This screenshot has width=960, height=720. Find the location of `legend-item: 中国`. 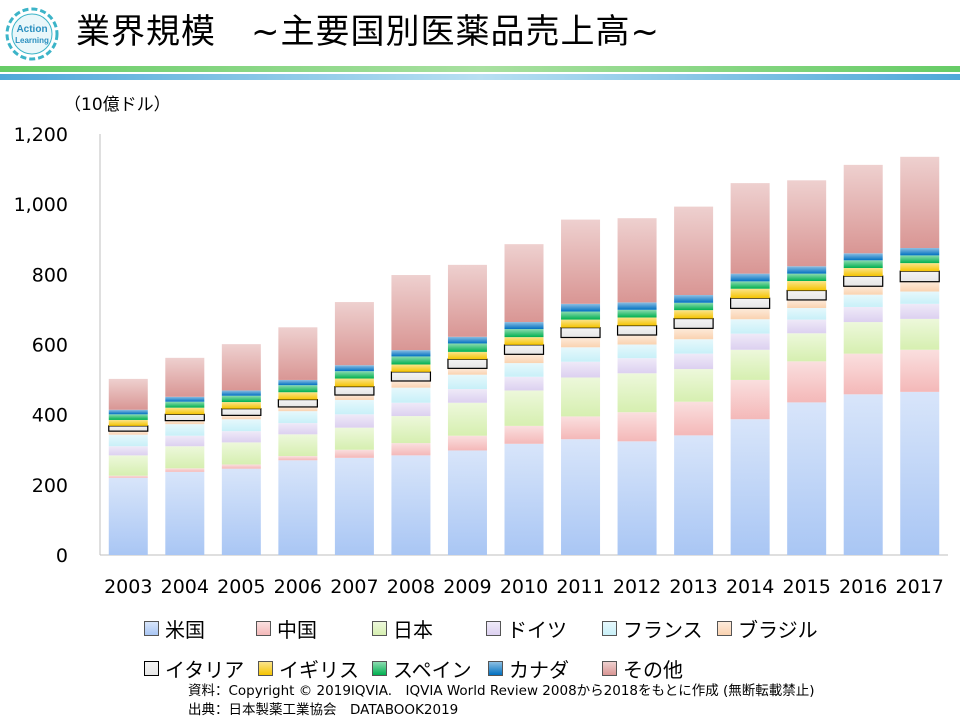

legend-item: 中国 is located at coordinates (286, 628).